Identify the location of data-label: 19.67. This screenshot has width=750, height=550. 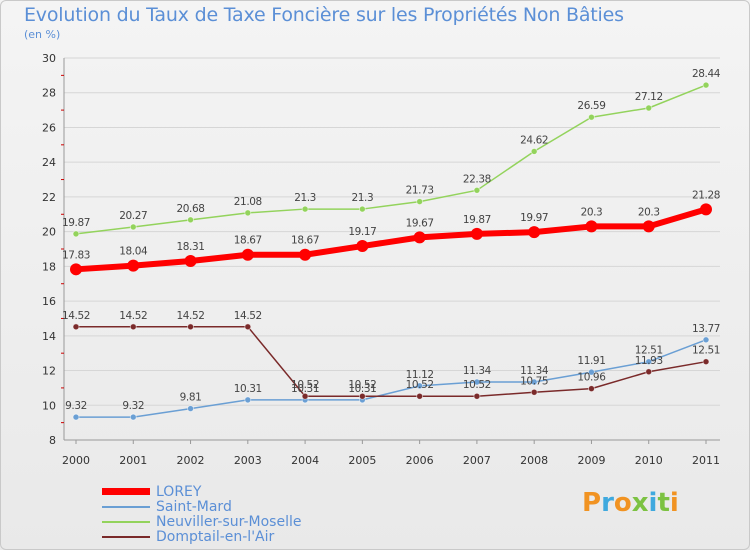
(420, 223).